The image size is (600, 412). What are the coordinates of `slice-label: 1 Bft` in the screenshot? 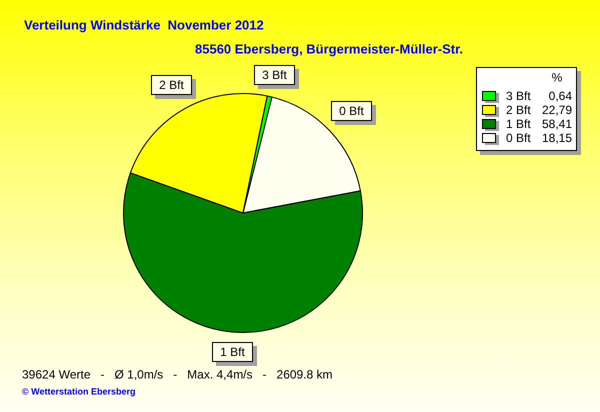 It's located at (233, 351).